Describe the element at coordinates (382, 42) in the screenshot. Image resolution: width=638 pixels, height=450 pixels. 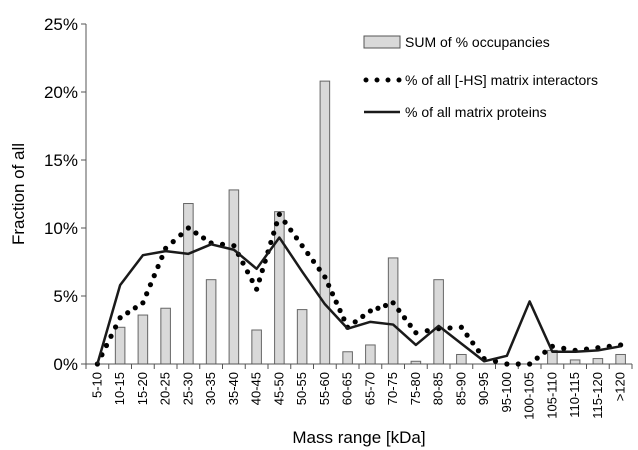
I see `legend-swatch-bars` at that location.